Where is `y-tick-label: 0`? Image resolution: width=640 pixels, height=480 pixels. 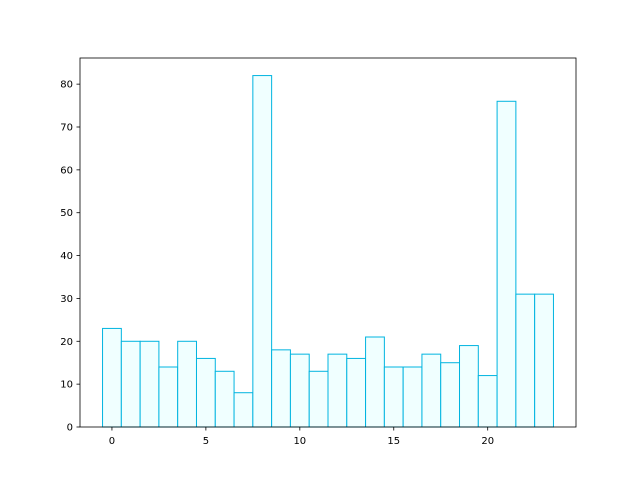 y-tick-label: 0 is located at coordinates (70, 428).